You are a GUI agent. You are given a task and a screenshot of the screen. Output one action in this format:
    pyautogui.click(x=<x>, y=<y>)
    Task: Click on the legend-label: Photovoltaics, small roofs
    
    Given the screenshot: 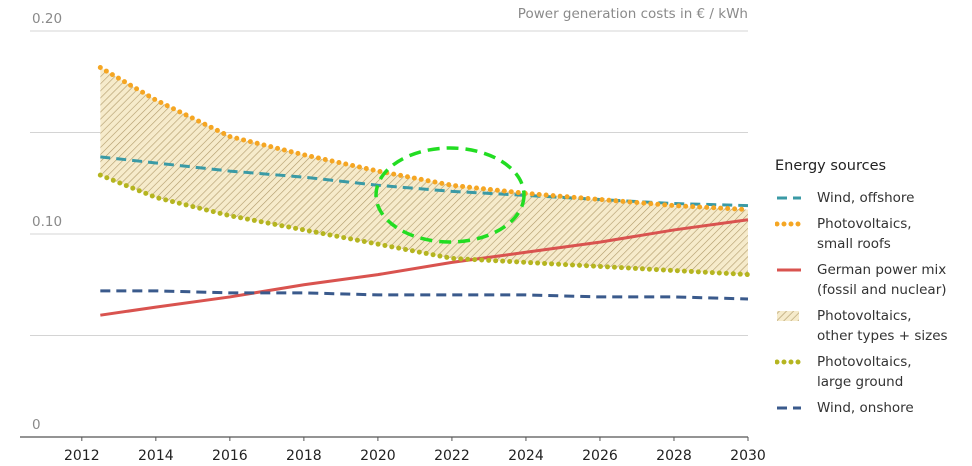 What is the action you would take?
    pyautogui.click(x=864, y=234)
    